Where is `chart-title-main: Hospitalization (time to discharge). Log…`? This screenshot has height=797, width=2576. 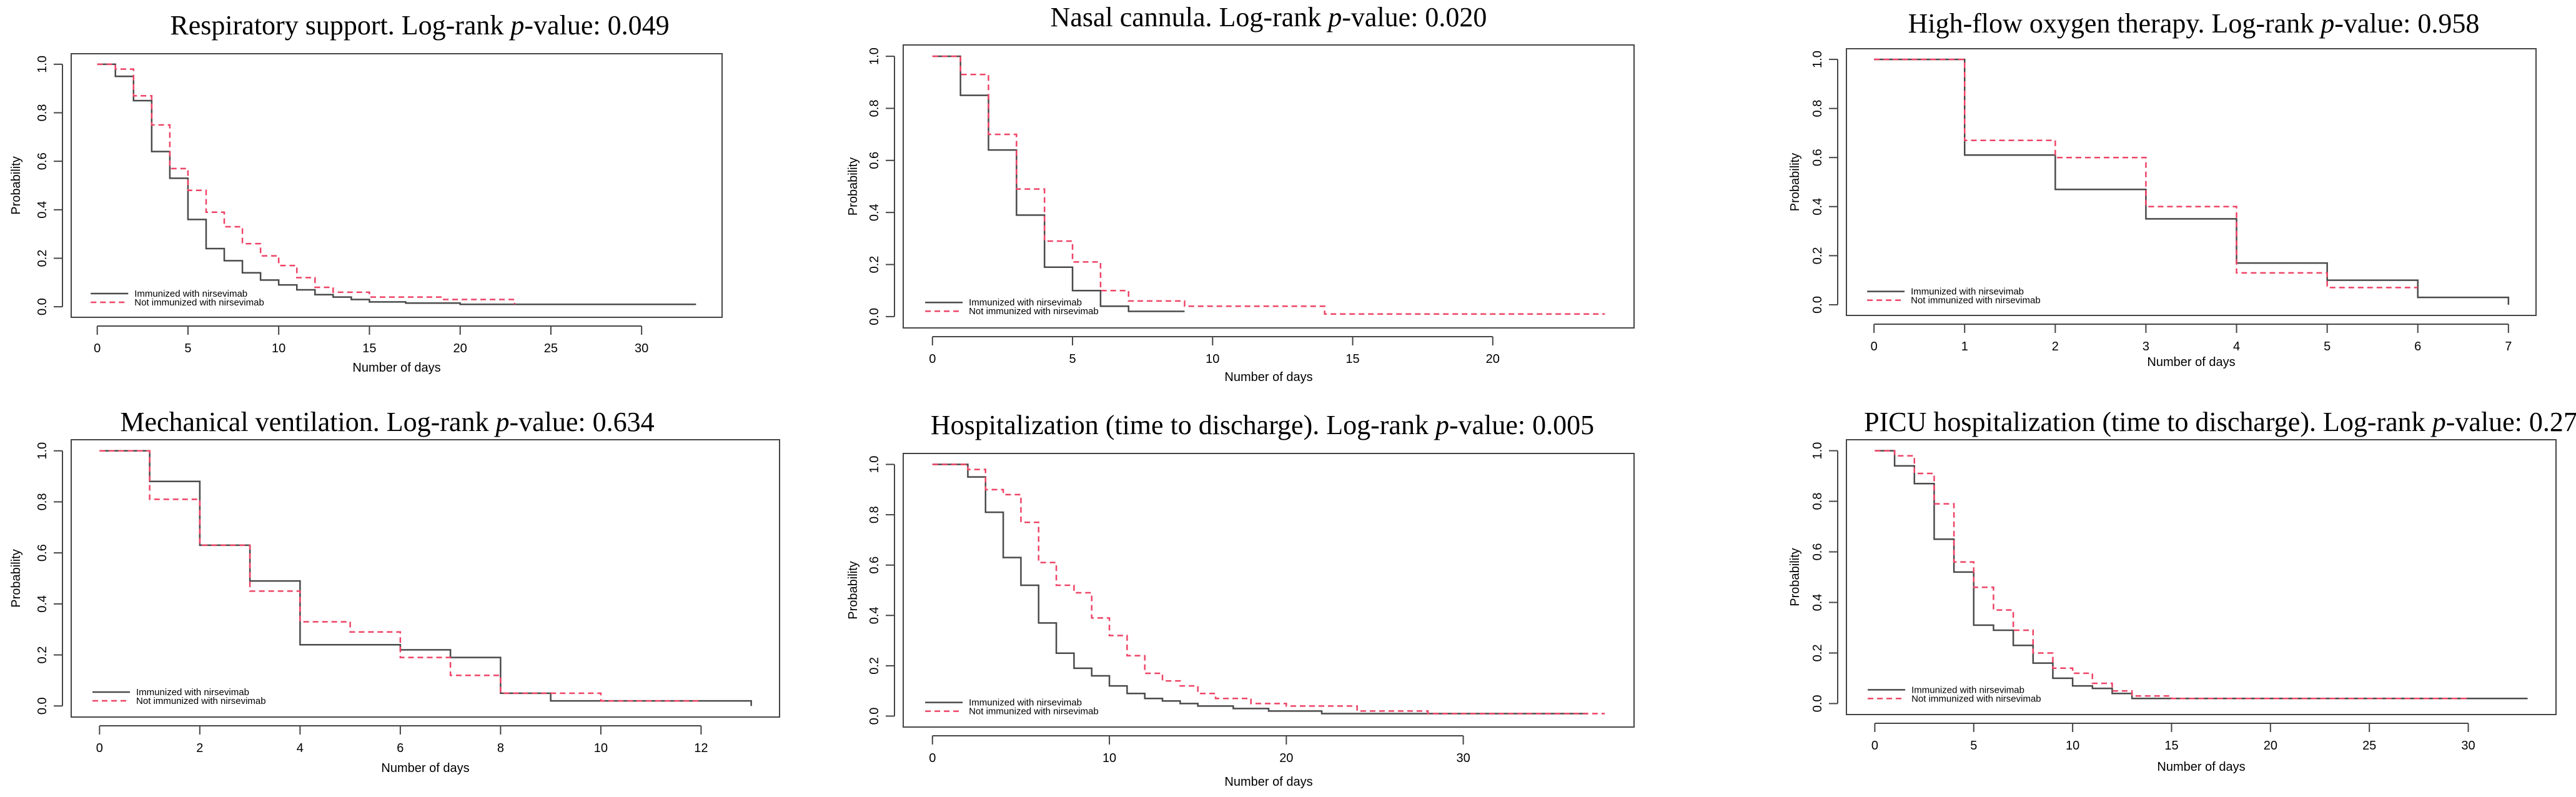 chart-title-main: Hospitalization (time to discharge). Log… is located at coordinates (1183, 425).